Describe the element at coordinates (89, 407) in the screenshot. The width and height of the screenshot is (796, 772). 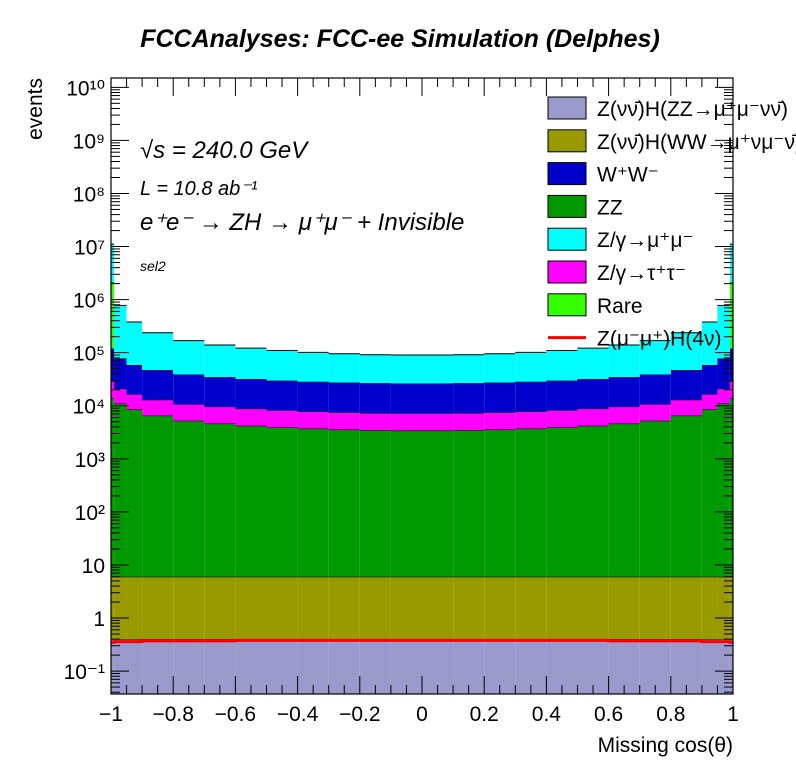
I see `y-tick-label: 10⁴` at that location.